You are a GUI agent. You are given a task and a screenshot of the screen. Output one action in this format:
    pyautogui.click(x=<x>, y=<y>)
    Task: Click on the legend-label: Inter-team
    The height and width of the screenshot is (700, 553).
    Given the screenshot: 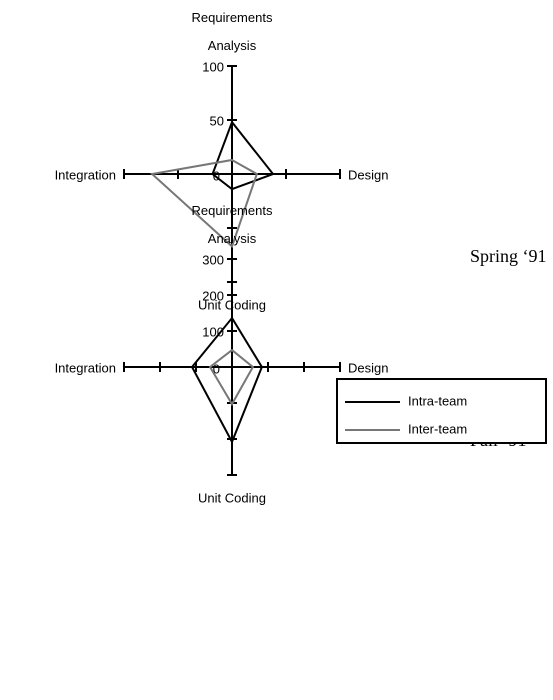 What is the action you would take?
    pyautogui.click(x=437, y=428)
    